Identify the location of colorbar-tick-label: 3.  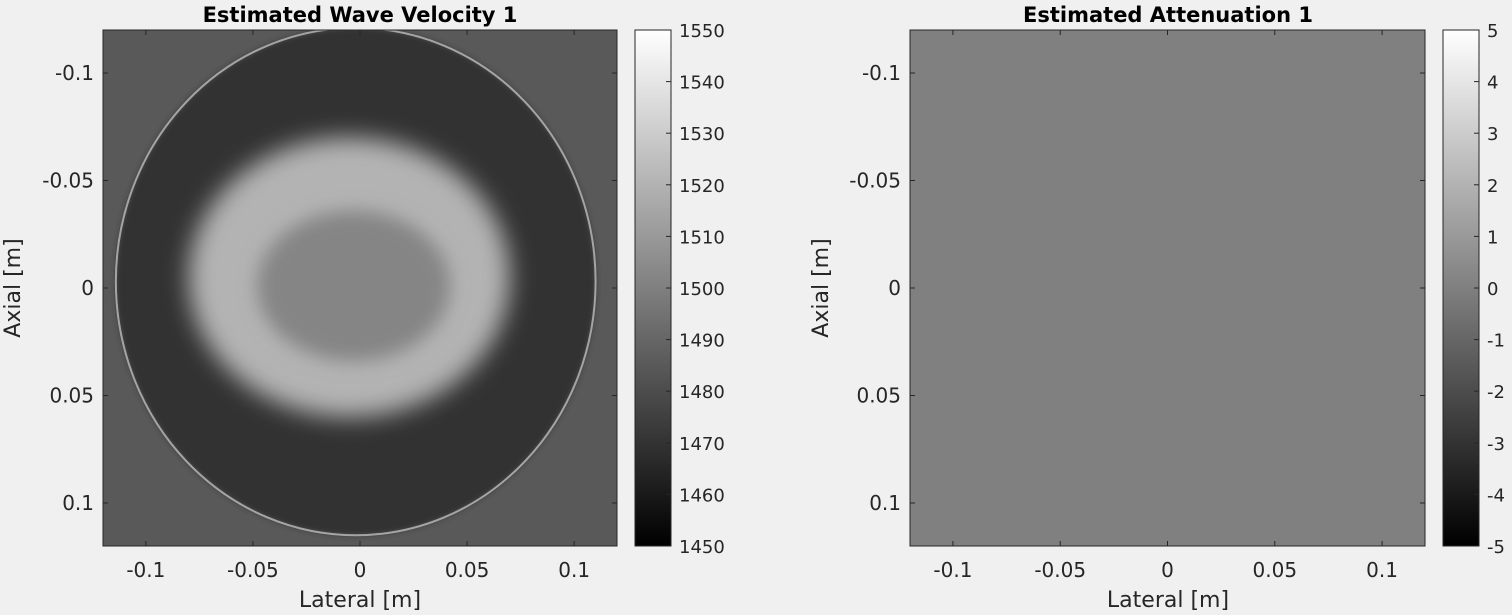
(1492, 134).